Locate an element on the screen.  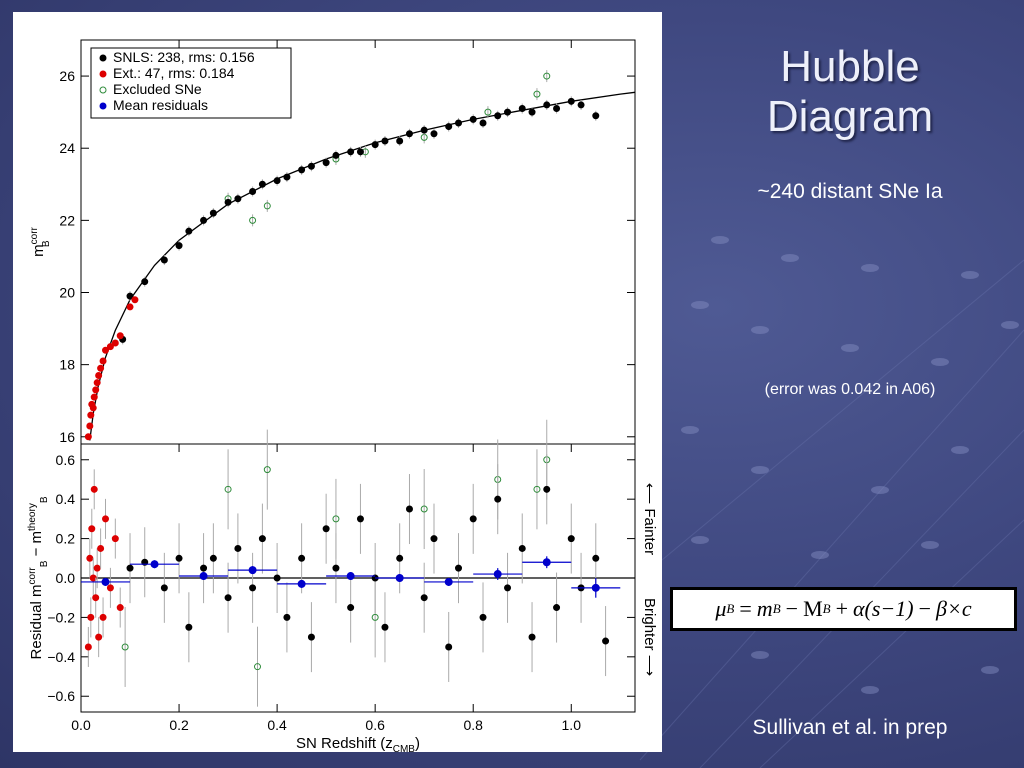
bottom-y-tick-label: 0.4 is located at coordinates (66, 499).